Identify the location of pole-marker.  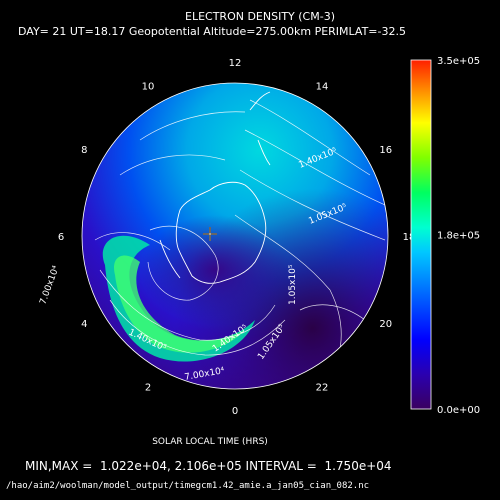
(210, 234).